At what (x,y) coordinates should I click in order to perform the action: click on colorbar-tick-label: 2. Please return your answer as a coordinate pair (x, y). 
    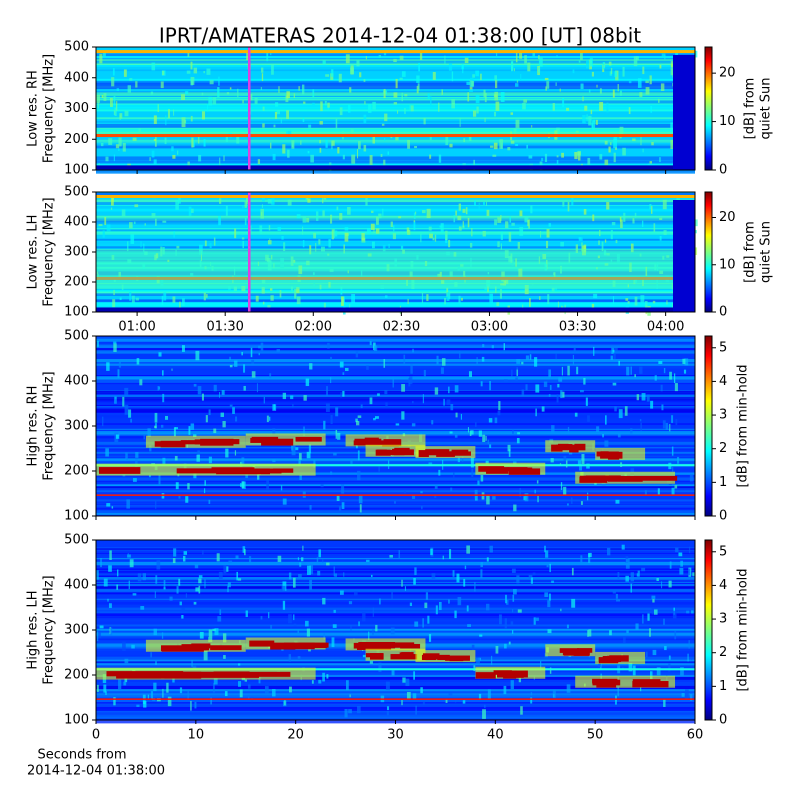
    Looking at the image, I should click on (723, 652).